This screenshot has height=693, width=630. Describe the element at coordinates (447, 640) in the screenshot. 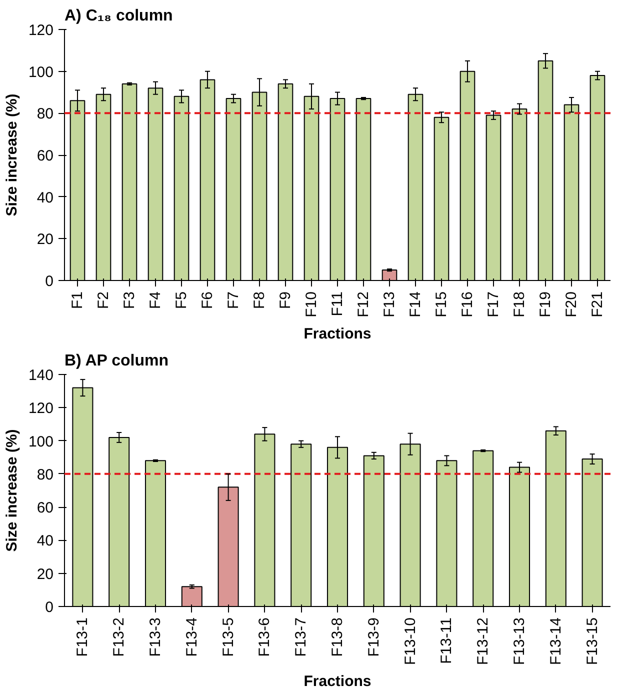

I see `x-tick-label: F13-11` at that location.